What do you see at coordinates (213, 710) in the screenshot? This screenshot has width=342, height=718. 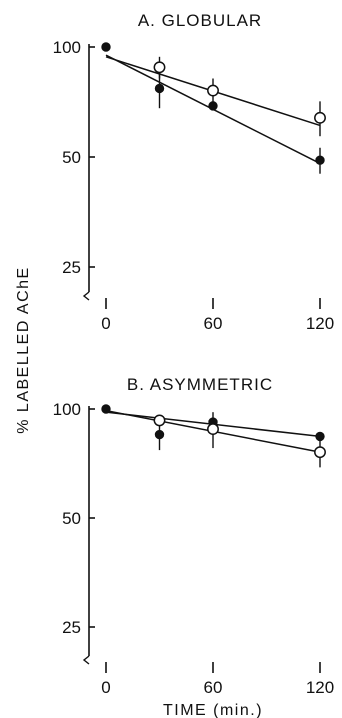 I see `x-axis-title: TIME (min.)` at bounding box center [213, 710].